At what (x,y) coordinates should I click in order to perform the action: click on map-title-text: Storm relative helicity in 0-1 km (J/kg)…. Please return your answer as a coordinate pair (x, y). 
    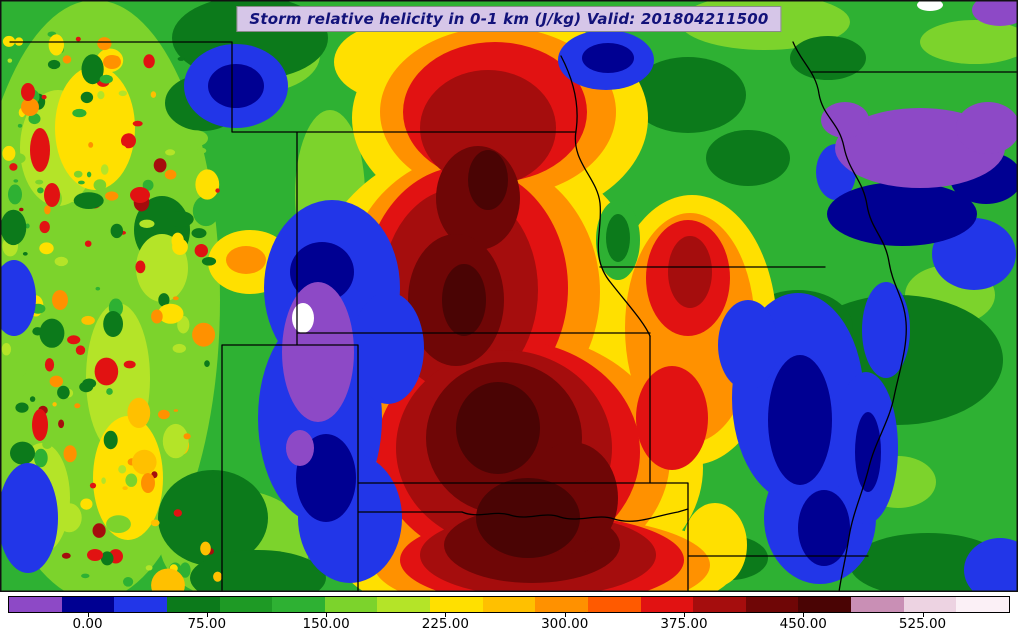
    Looking at the image, I should click on (509, 19).